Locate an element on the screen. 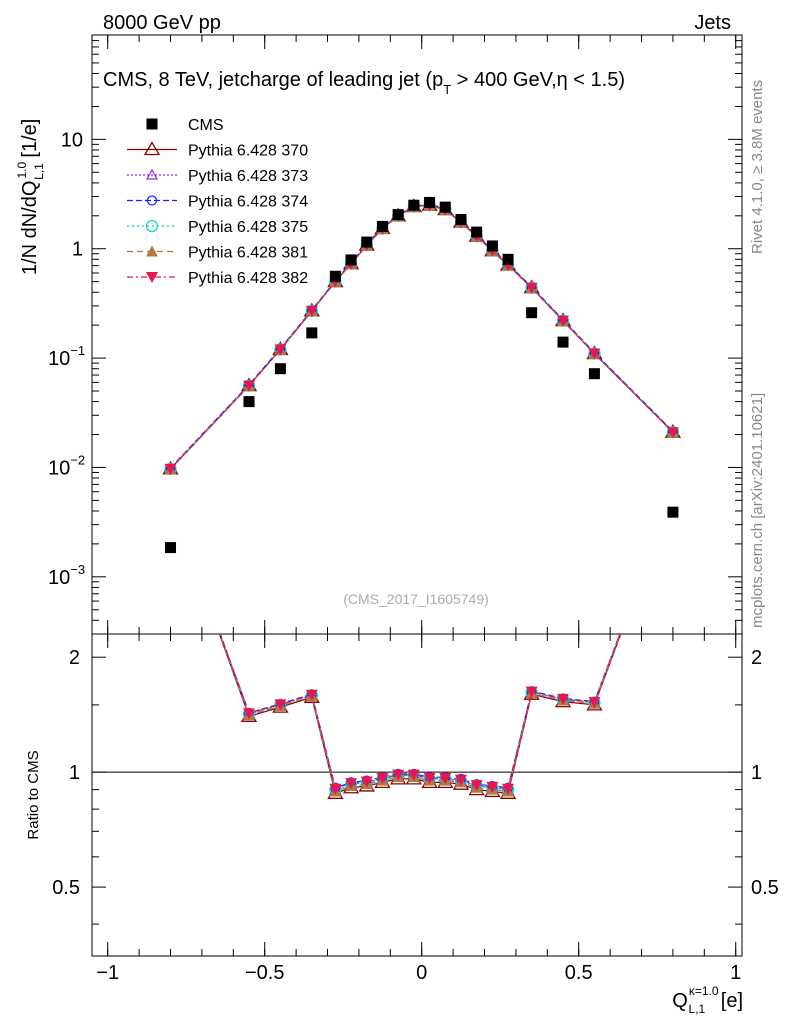  x-tick-label: 0.5 is located at coordinates (579, 973).